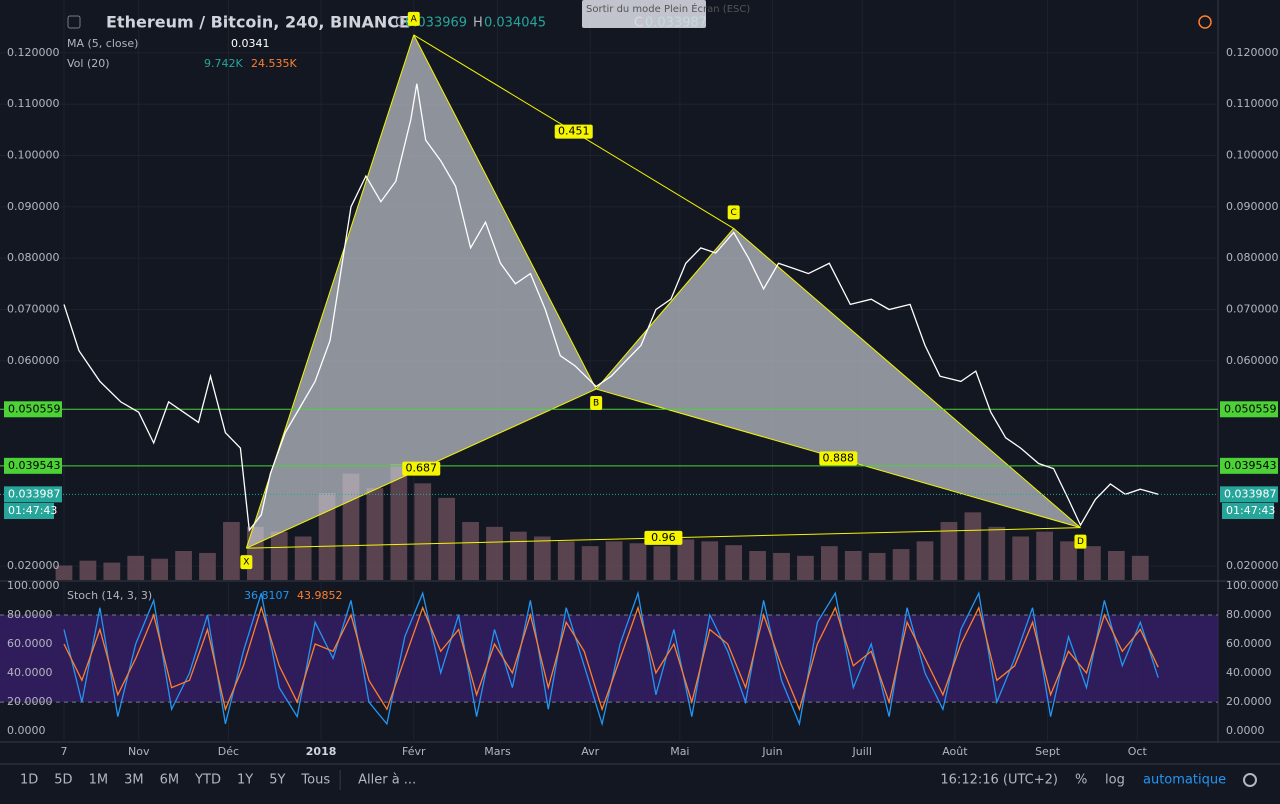 This screenshot has width=1280, height=804. Describe the element at coordinates (999, 780) in the screenshot. I see `clock: 16:12:16 (UTC+2)` at that location.